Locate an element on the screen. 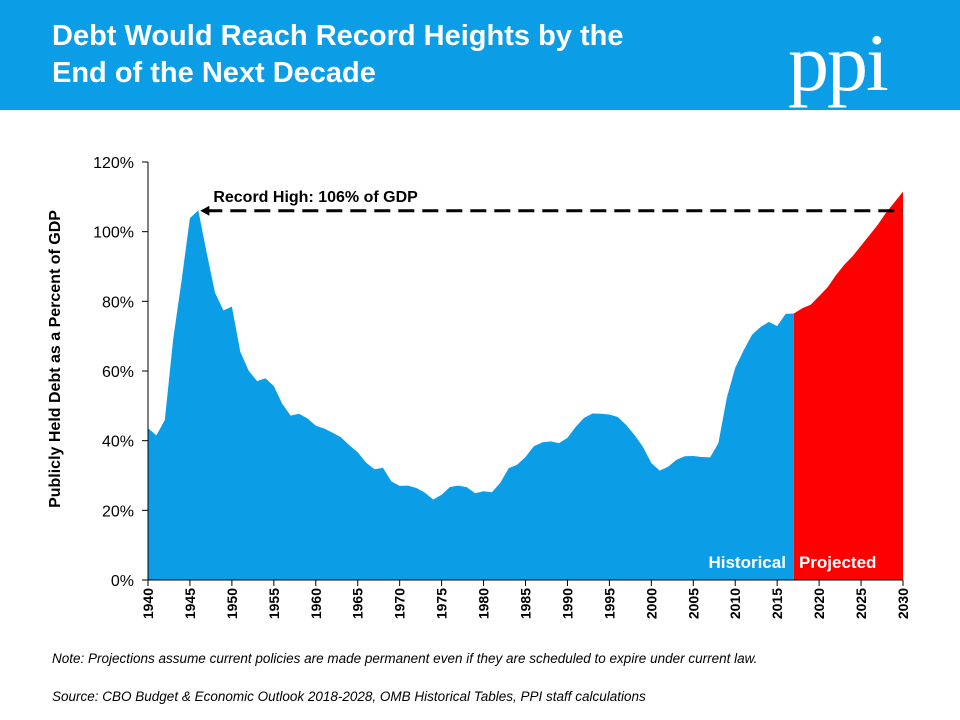  historical-label: Historical is located at coordinates (746, 562).